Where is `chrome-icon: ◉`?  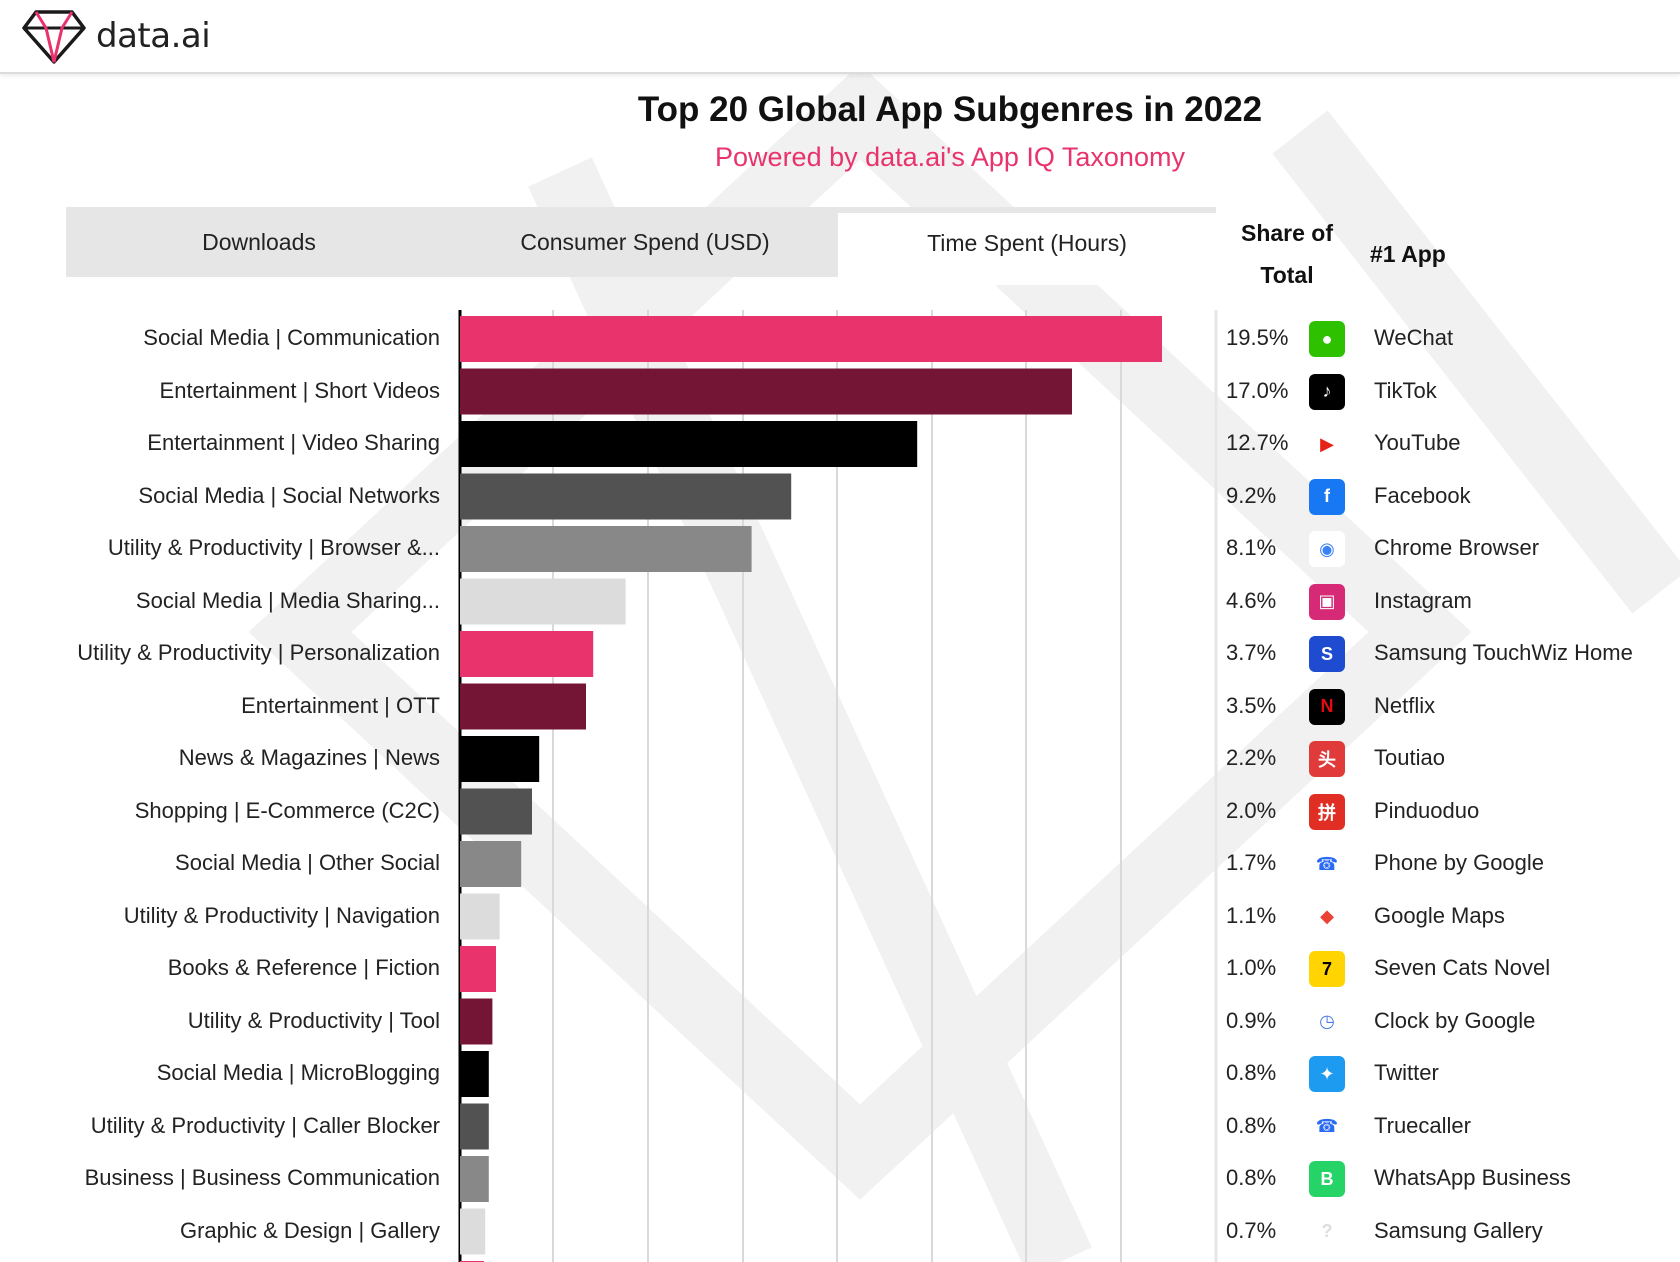
chrome-icon: ◉ is located at coordinates (1327, 549).